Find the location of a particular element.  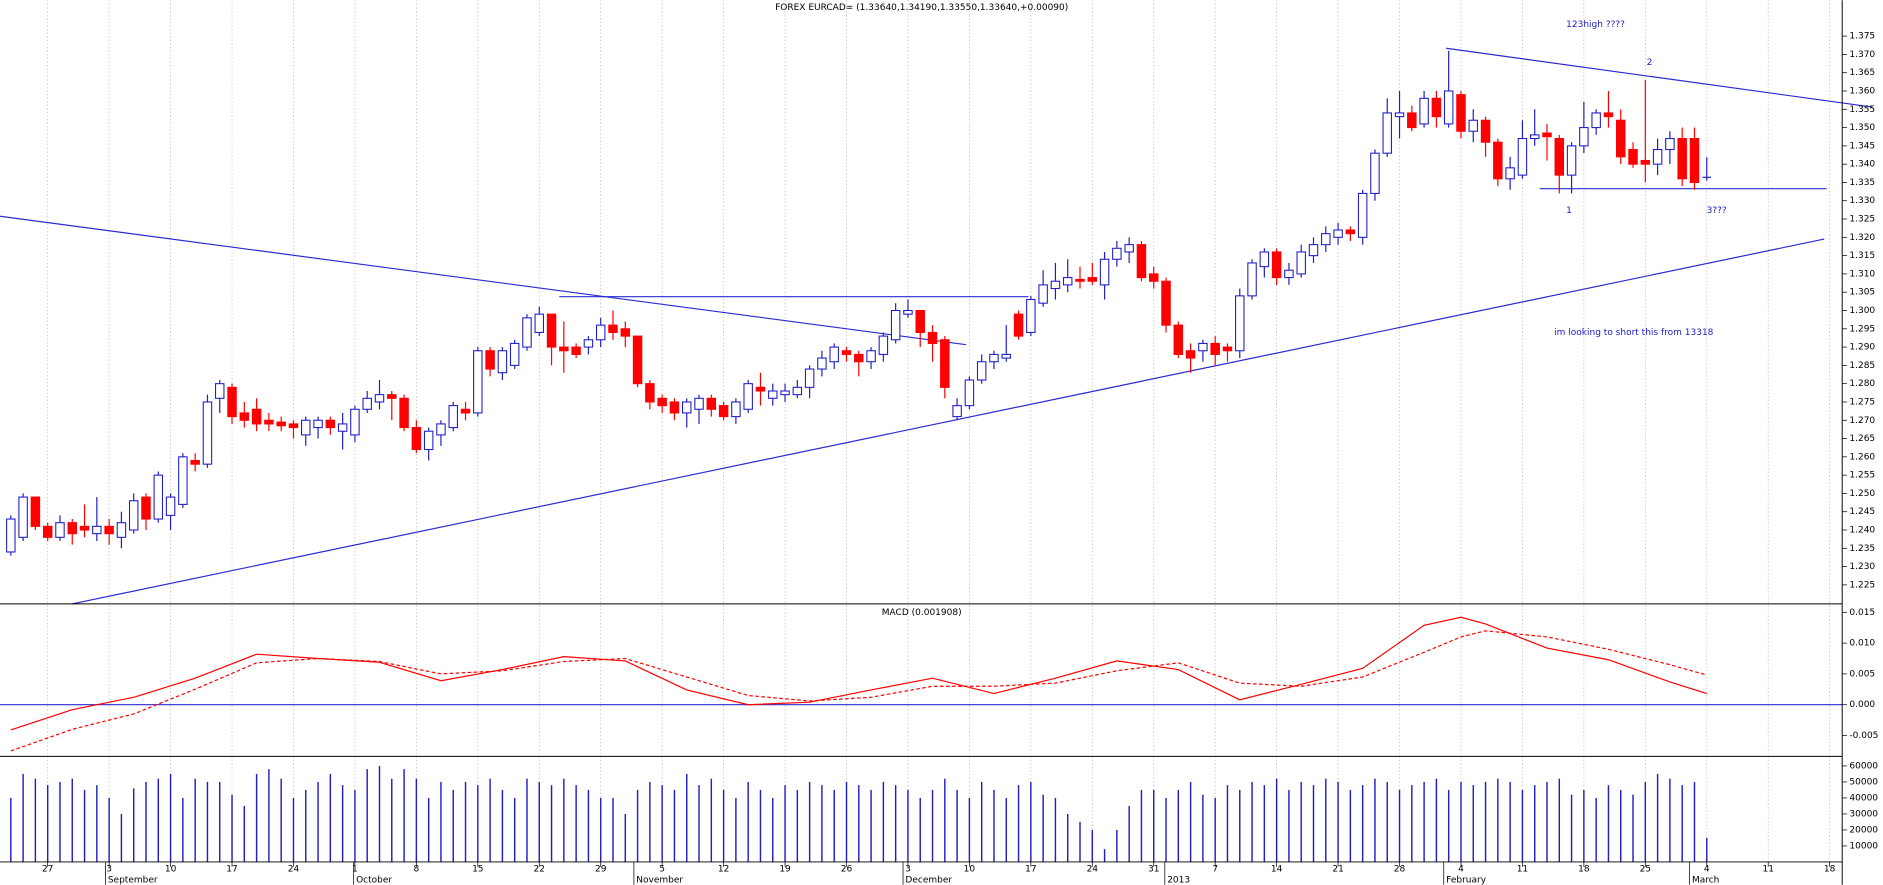

x-tick-label: 31 is located at coordinates (1153, 870).